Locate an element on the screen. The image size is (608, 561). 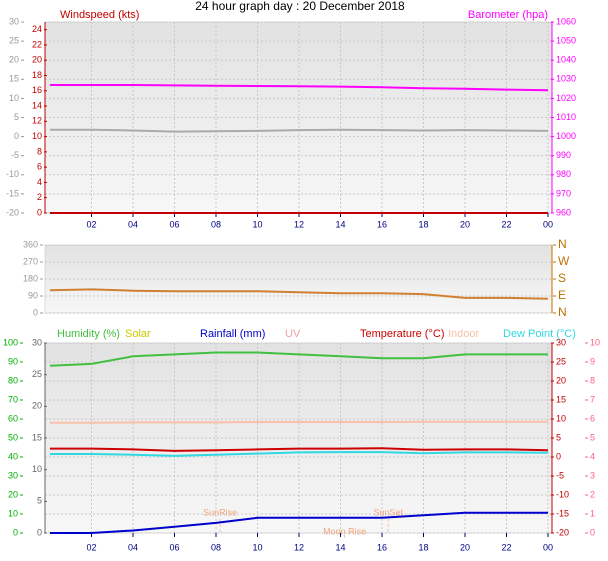
legend-entry: Barometer (hpa) is located at coordinates (508, 15).